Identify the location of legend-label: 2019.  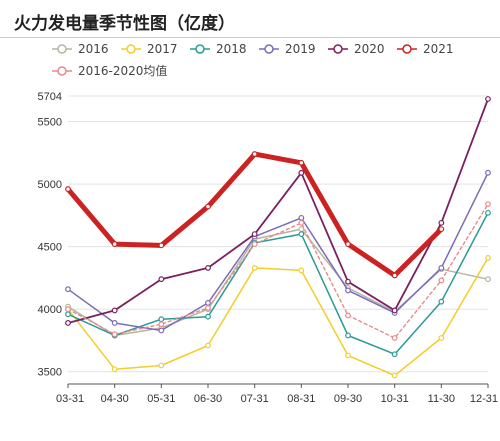
(300, 49).